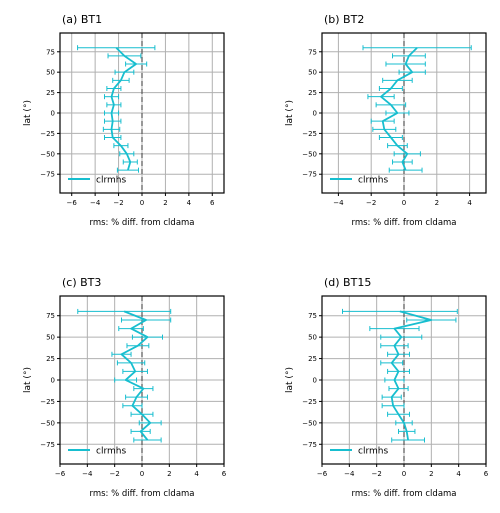 The image size is (500, 513). Describe the element at coordinates (347, 282) in the screenshot. I see `panel-title: (d) BT15` at that location.